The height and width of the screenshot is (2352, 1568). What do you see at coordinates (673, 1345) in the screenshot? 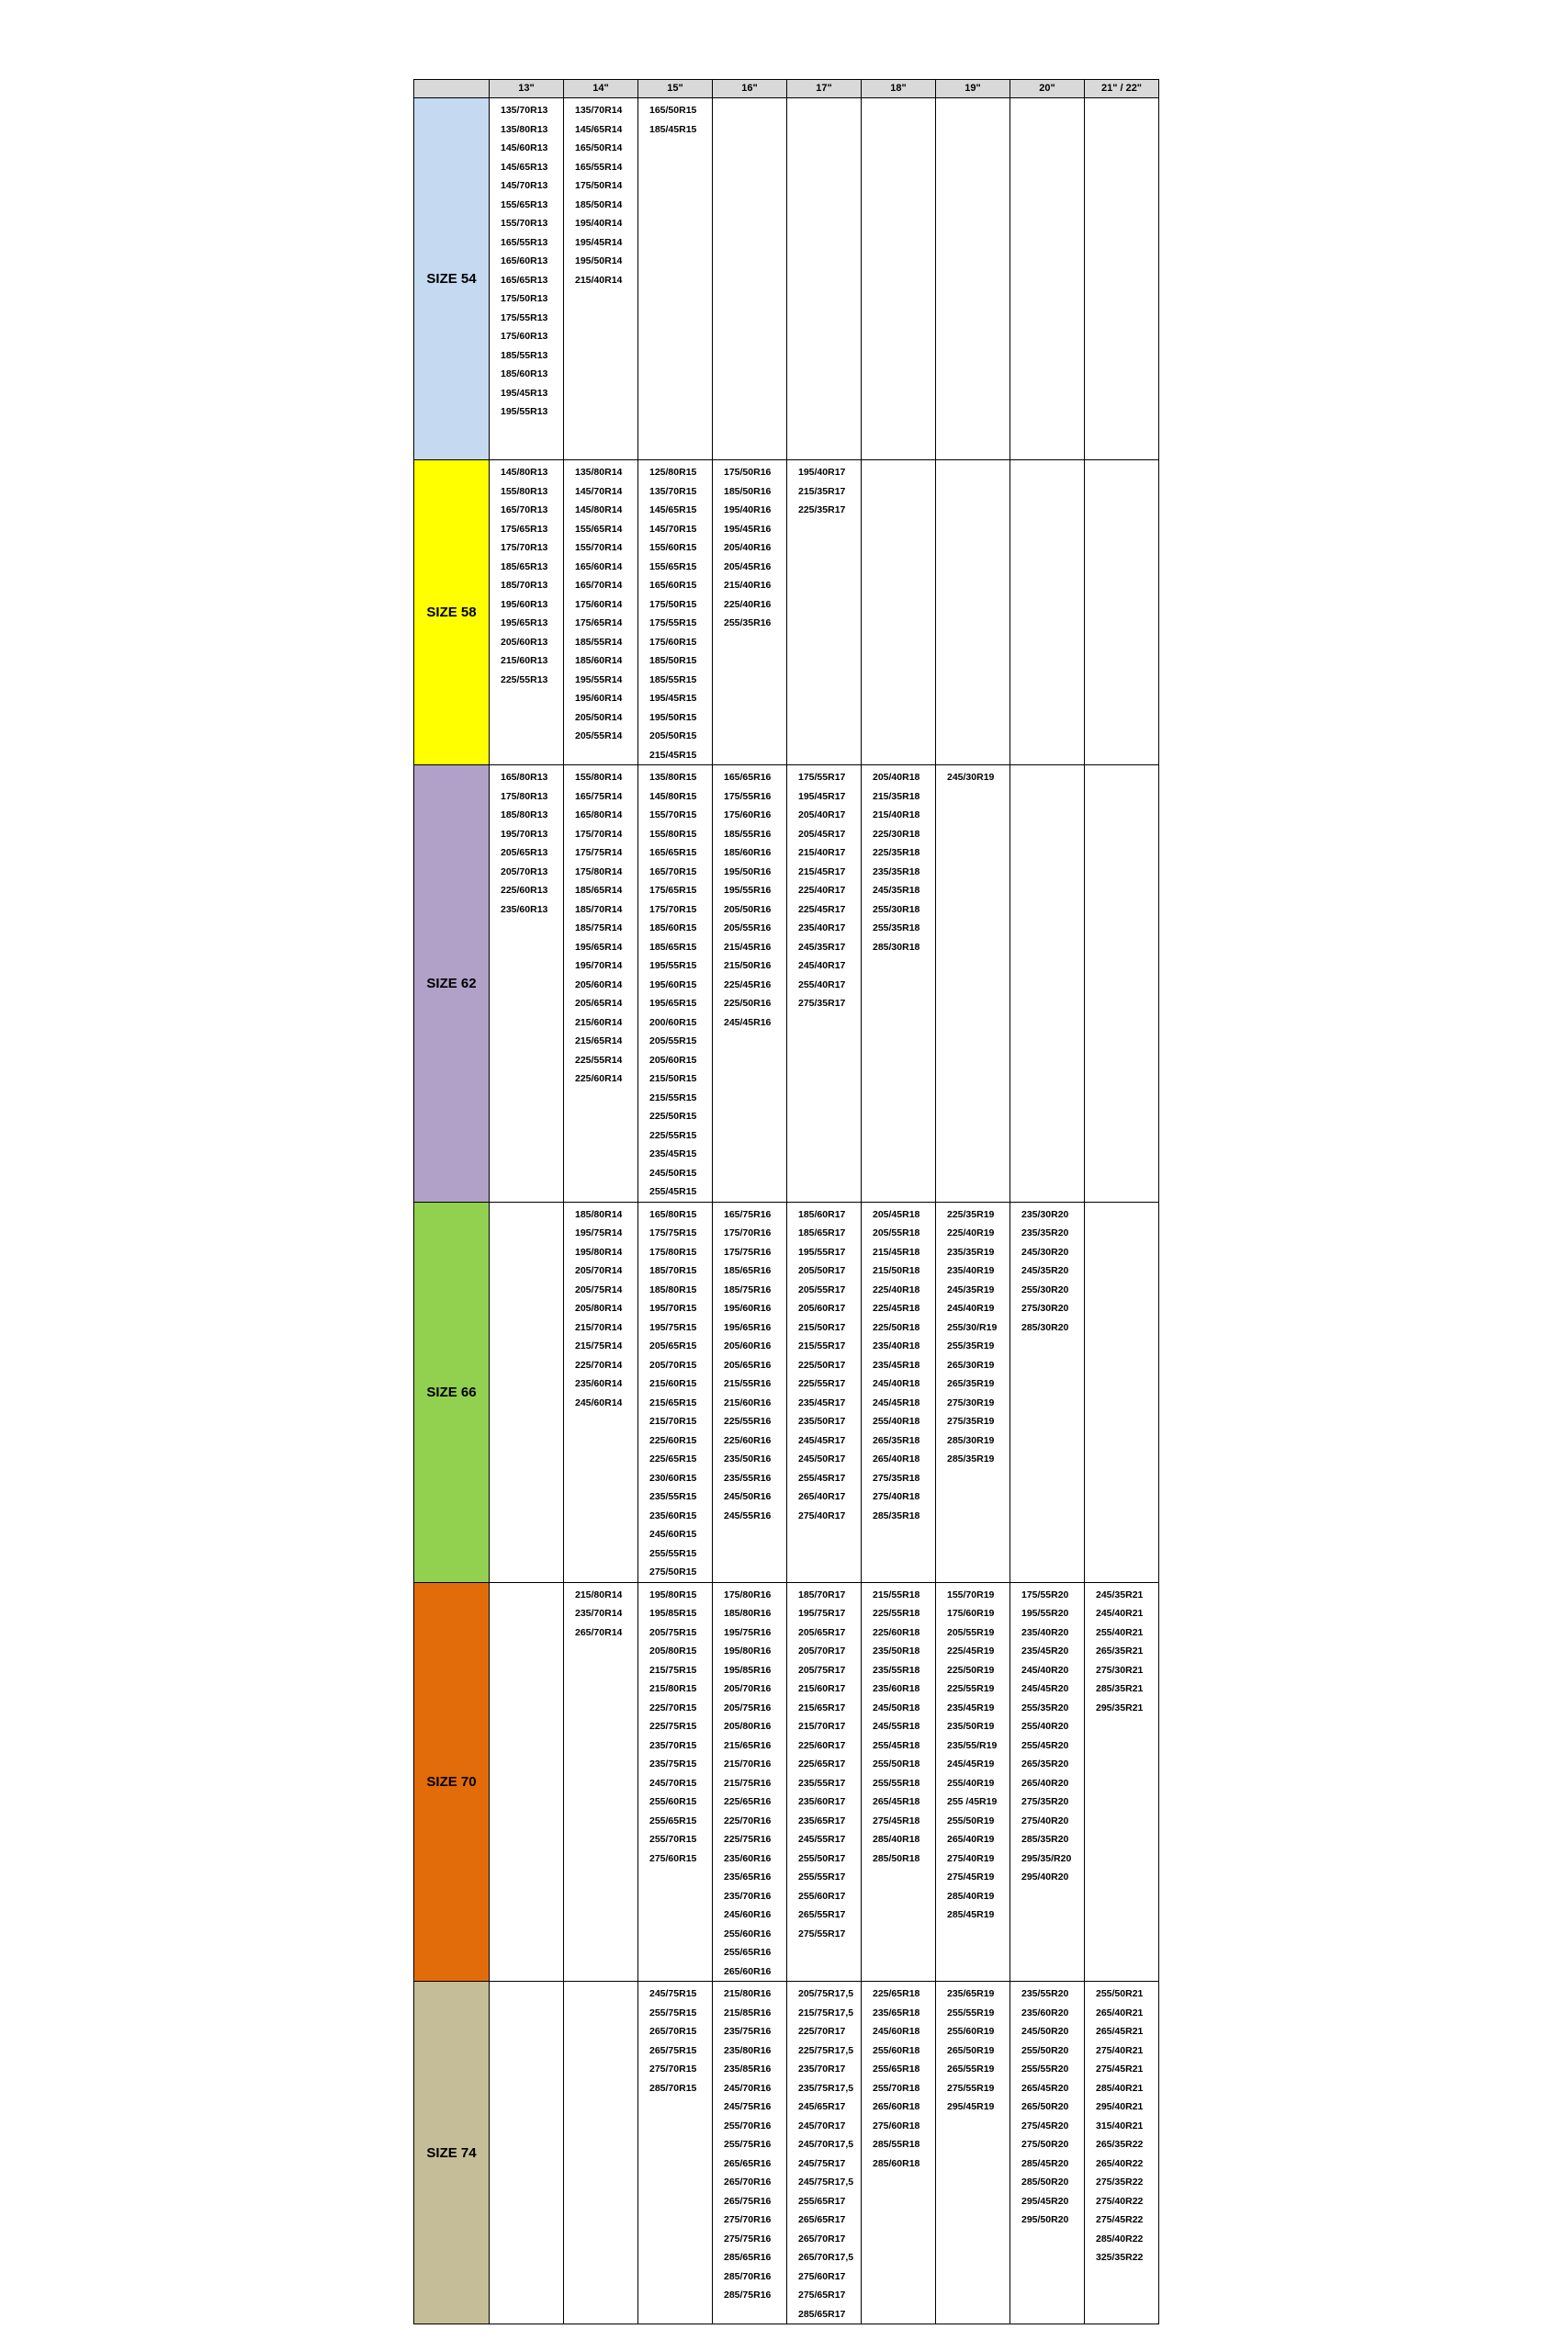
I see `tire-size: 205/65R15` at bounding box center [673, 1345].